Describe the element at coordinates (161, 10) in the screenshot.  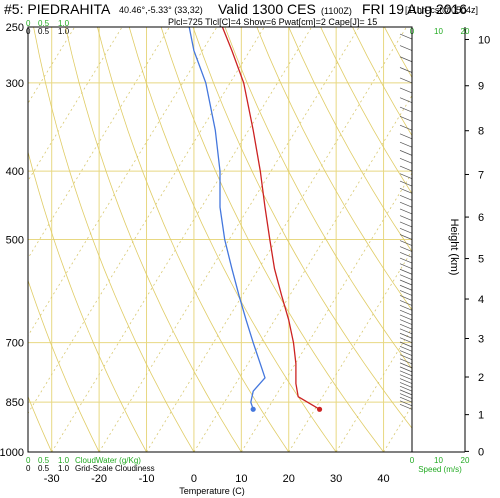
I see `station-coords: 40.46°,-5.33° (33,32)` at that location.